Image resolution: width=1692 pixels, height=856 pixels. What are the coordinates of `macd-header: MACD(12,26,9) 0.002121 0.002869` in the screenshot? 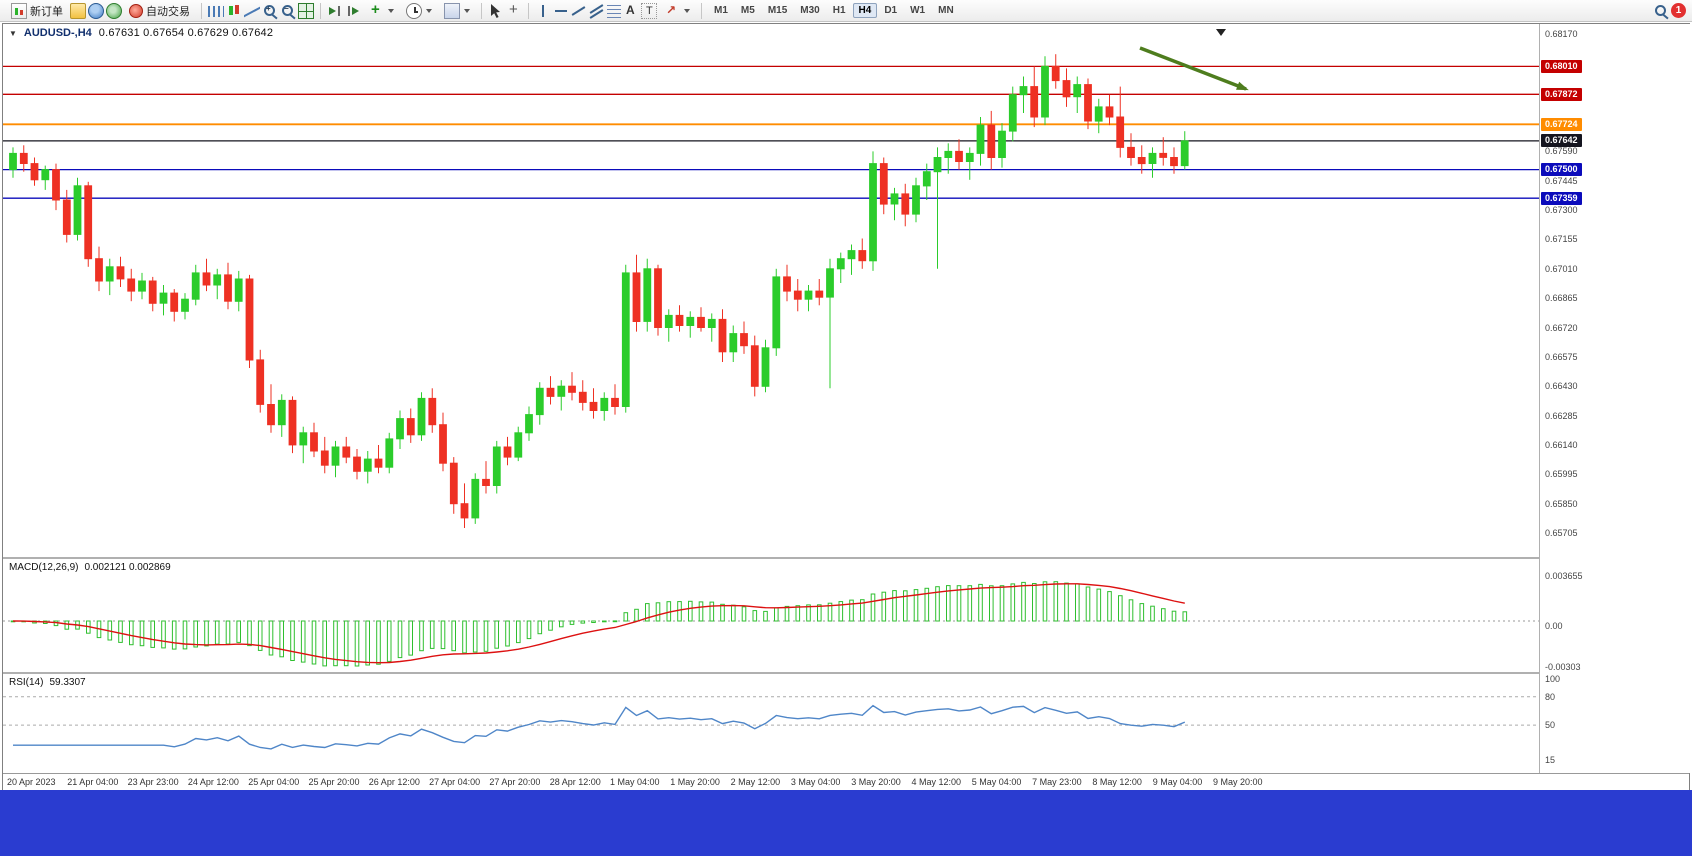 It's located at (90, 567).